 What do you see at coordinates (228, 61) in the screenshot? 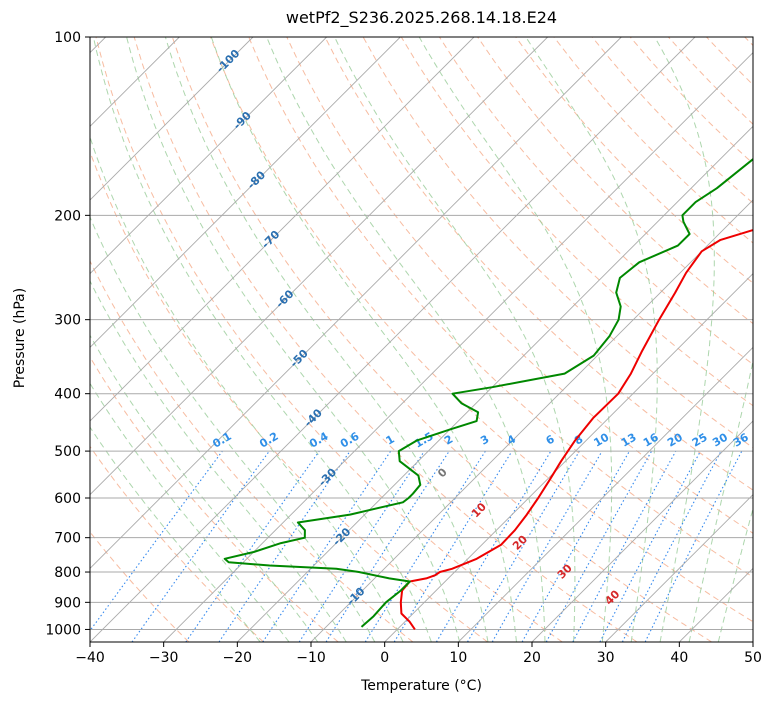
I see `isotherm-label: -100` at bounding box center [228, 61].